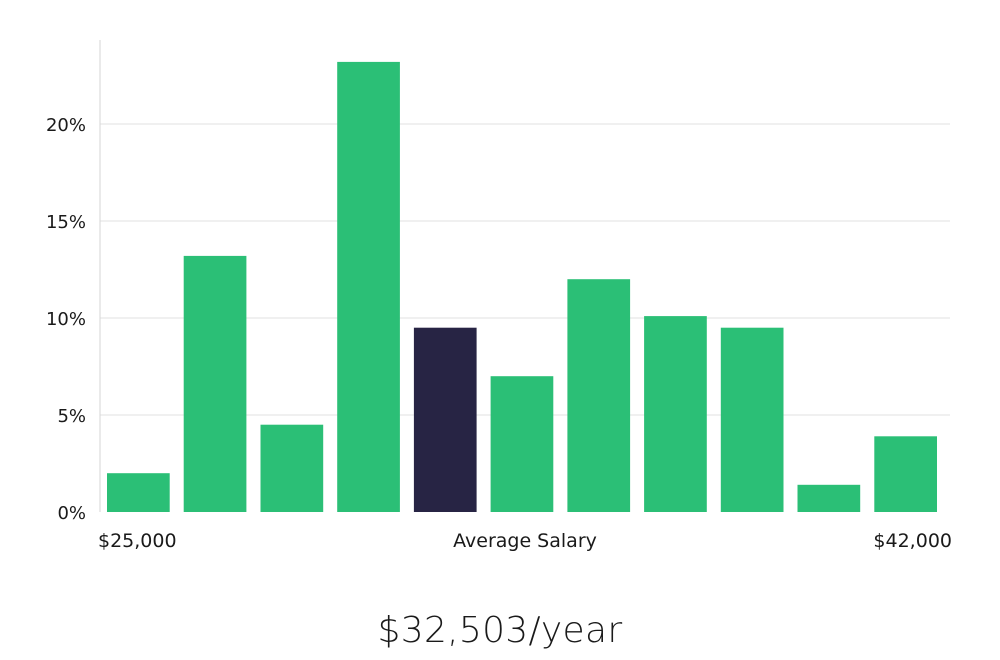 Image resolution: width=1000 pixels, height=660 pixels. I want to click on y-tick-label: 0%, so click(71, 513).